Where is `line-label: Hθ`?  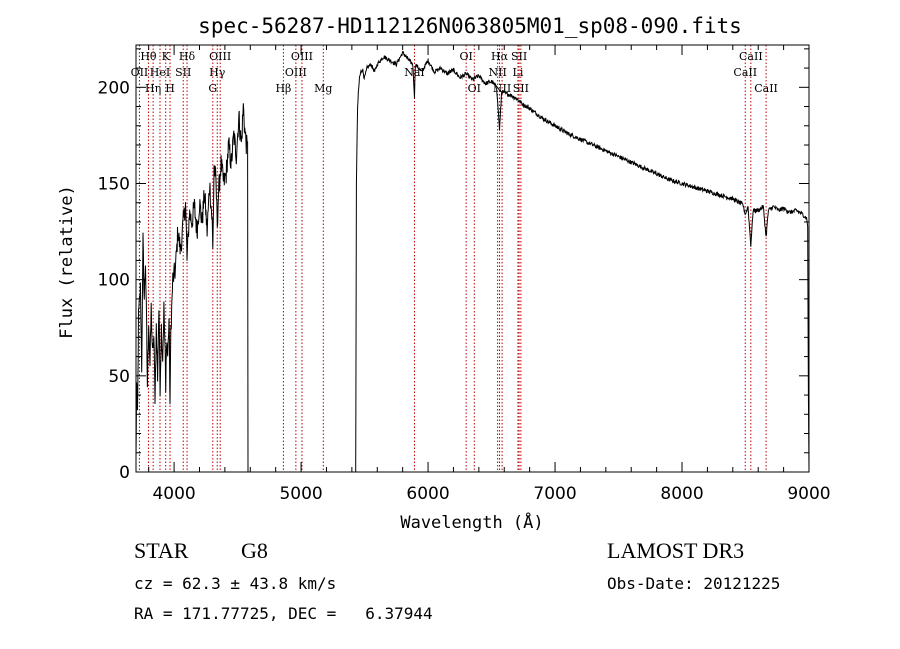
line-label: Hθ is located at coordinates (148, 56).